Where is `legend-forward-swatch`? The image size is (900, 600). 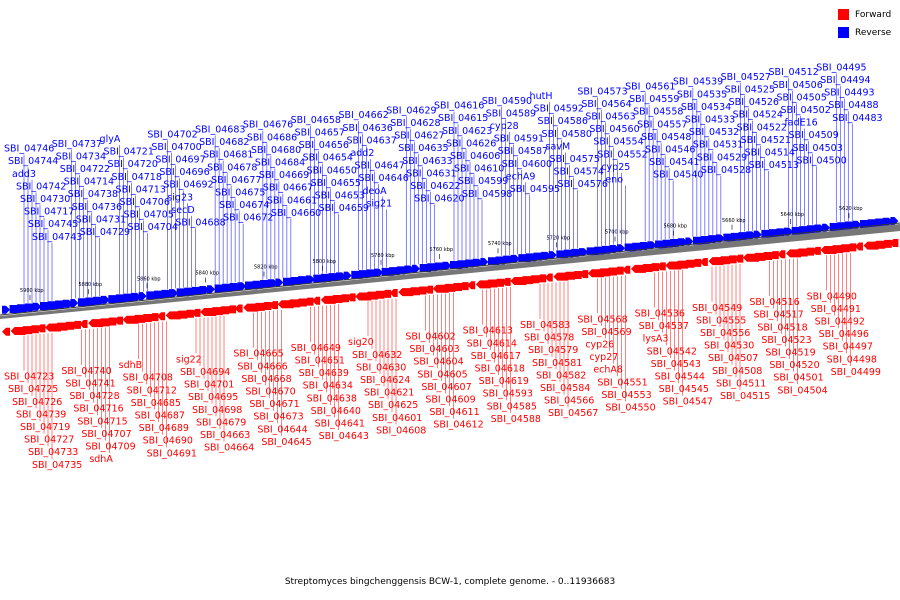
legend-forward-swatch is located at coordinates (843, 14).